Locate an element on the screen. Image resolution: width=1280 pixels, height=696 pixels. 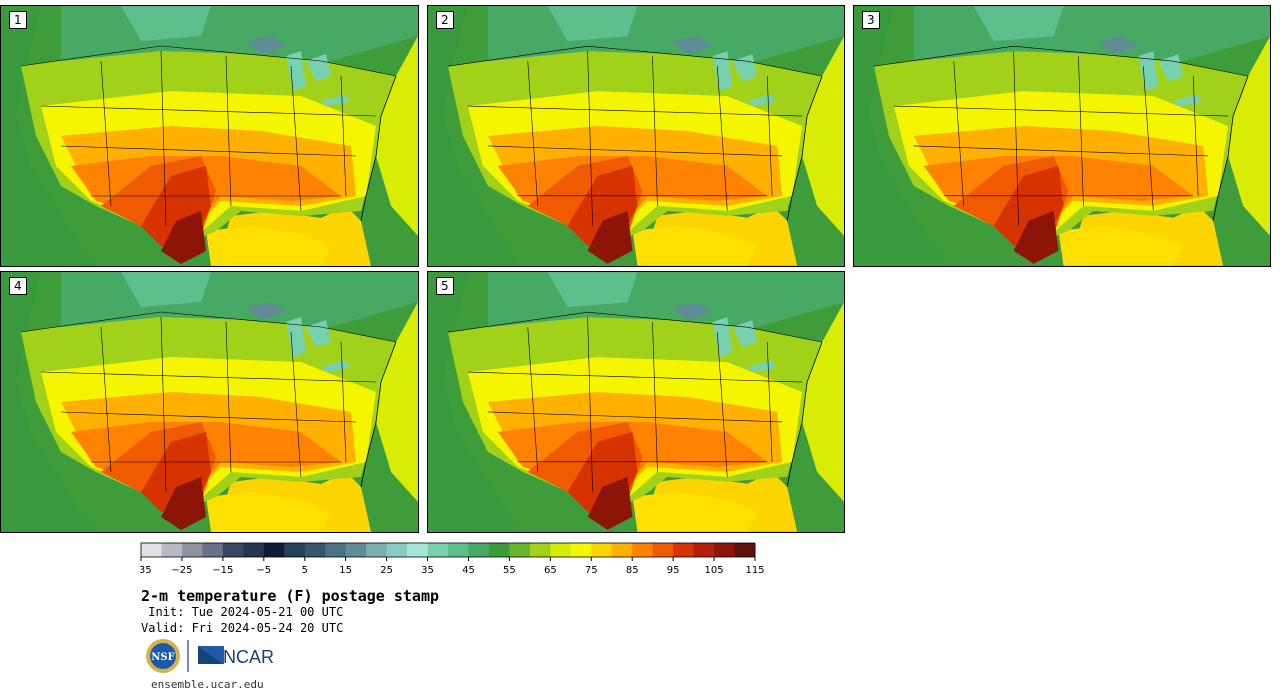
colorbar-tick-label: −5 is located at coordinates (263, 570).